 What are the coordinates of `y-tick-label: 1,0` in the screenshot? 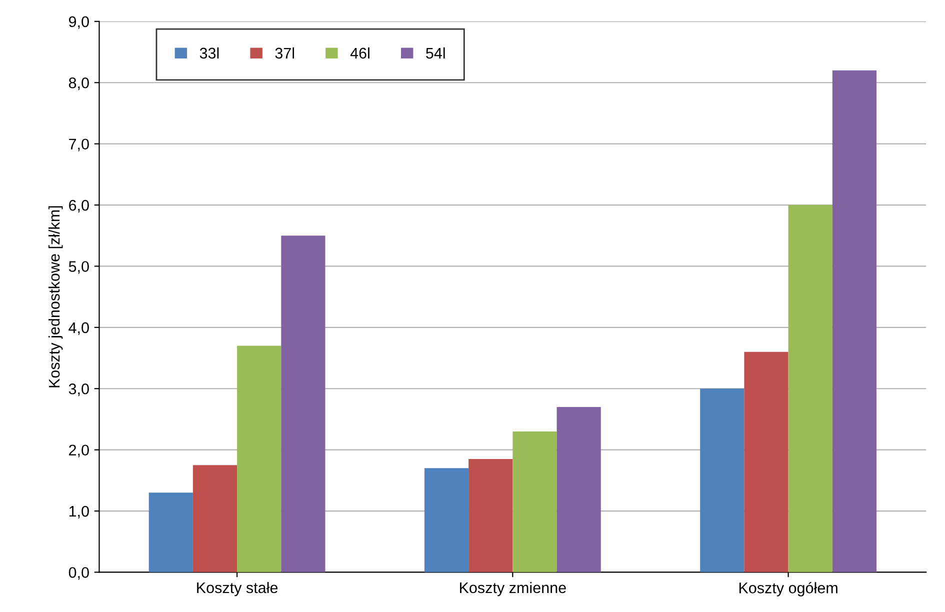 It's located at (79, 512).